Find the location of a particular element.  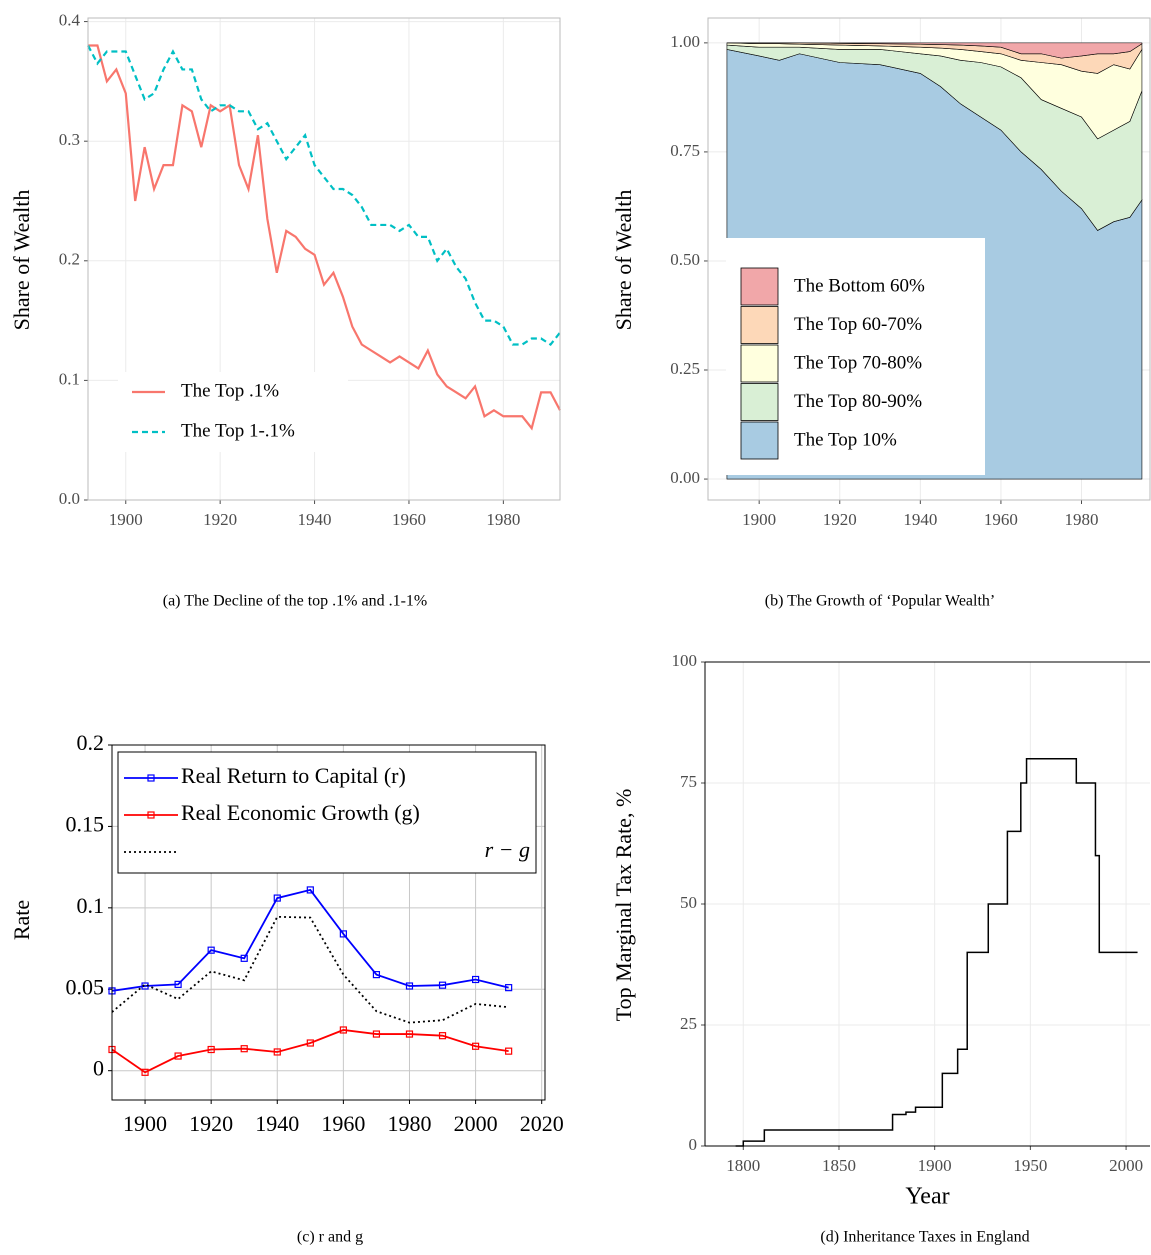

caption: (a) The Decline of the top .1% and .1-1% is located at coordinates (295, 601).